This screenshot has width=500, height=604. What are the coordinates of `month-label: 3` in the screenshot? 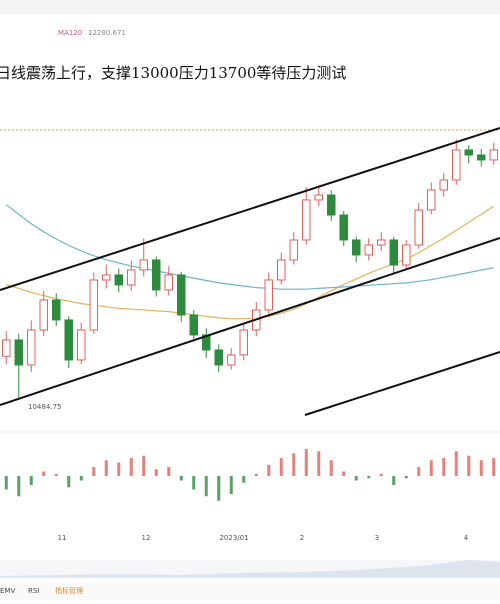 It's located at (377, 538).